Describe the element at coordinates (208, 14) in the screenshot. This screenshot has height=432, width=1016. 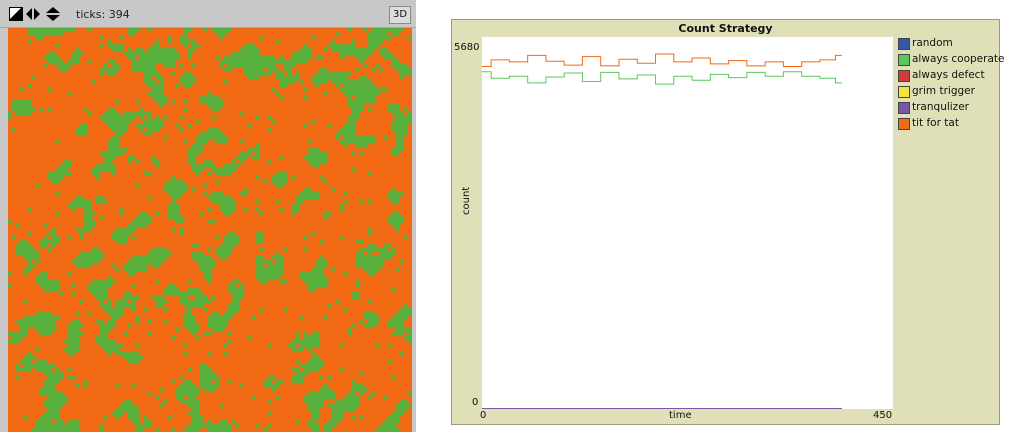
I see `world-toolbar: ticks: 394 3D` at that location.